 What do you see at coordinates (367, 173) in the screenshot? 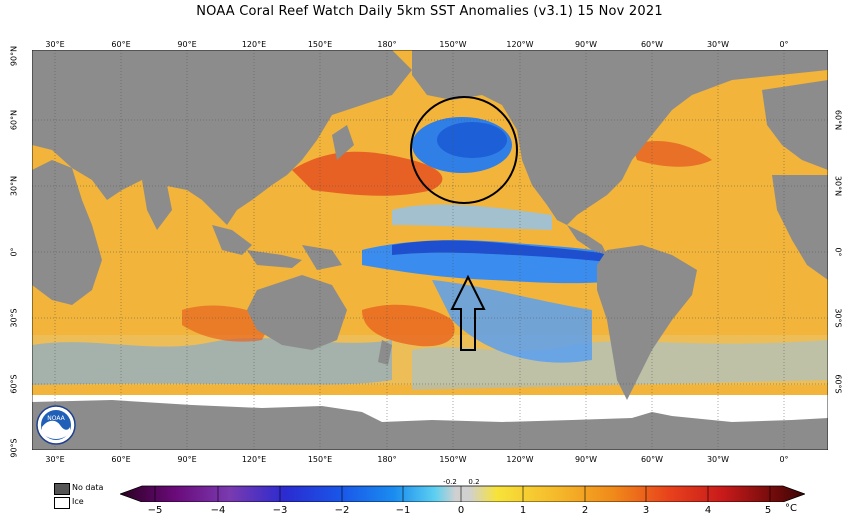
I see `hot-anomaly-nw-pacific` at bounding box center [367, 173].